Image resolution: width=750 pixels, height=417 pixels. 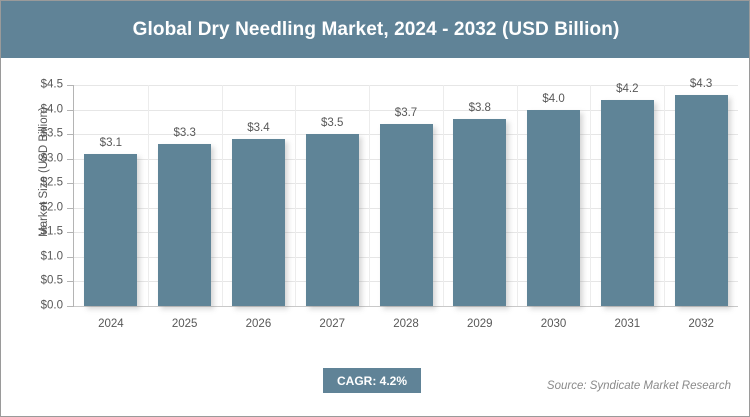 What do you see at coordinates (627, 324) in the screenshot?
I see `x-axis-tick-label: 2031` at bounding box center [627, 324].